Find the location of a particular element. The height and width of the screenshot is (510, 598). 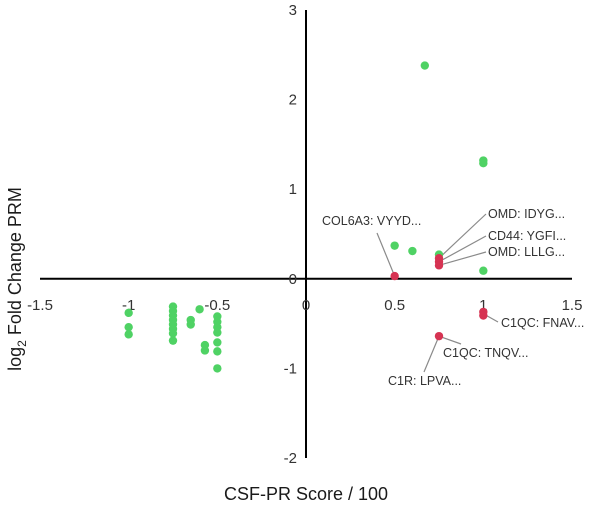

x-tick-label: 1 is located at coordinates (483, 305).